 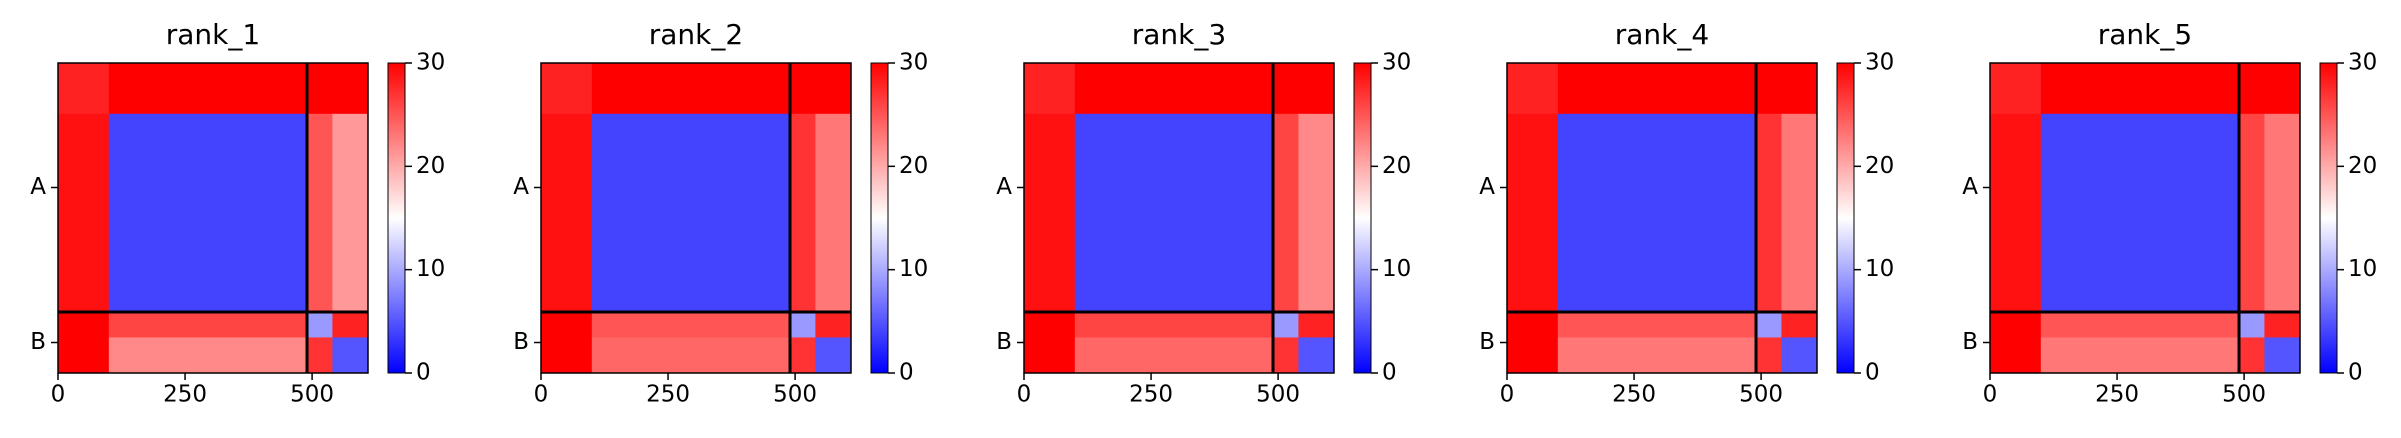 What do you see at coordinates (213, 34) in the screenshot?
I see `panel-title: rank_1` at bounding box center [213, 34].